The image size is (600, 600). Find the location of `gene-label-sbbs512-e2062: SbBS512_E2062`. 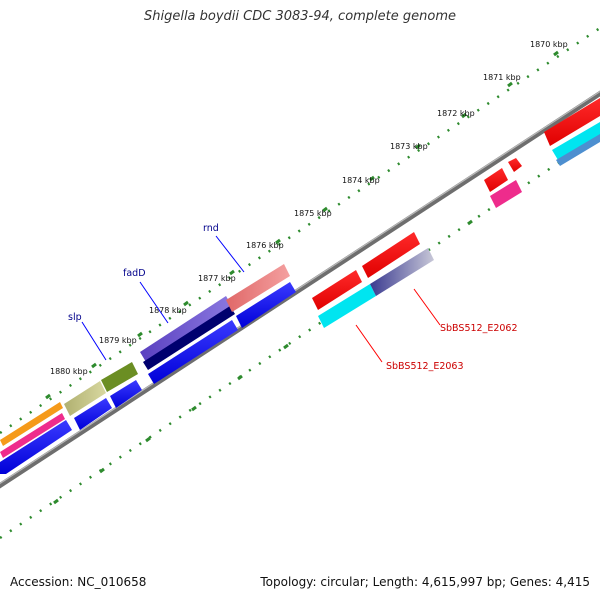

gene-label-sbbs512-e2062: SbBS512_E2062 is located at coordinates (479, 328).